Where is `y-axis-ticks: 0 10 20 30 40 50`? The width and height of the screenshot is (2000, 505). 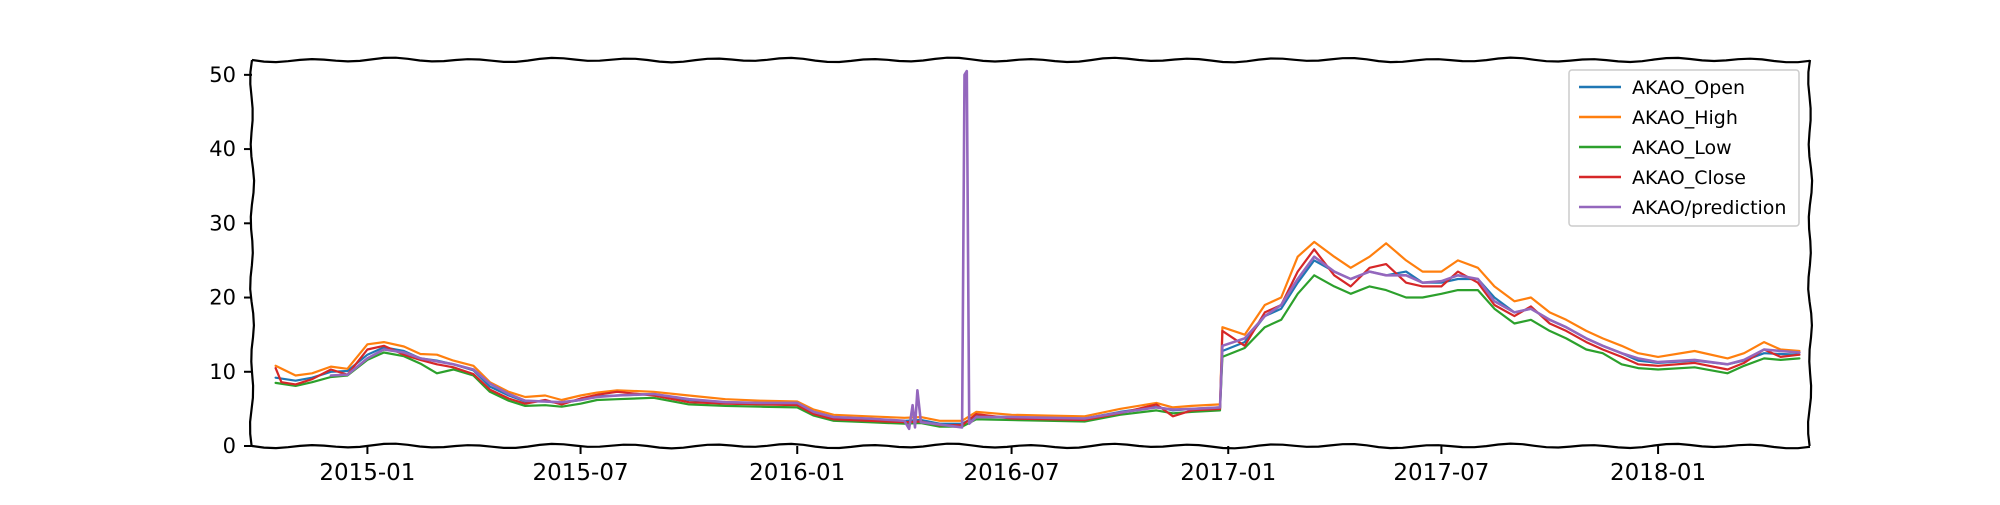 y-axis-ticks: 0 10 20 30 40 50 is located at coordinates (230, 260).